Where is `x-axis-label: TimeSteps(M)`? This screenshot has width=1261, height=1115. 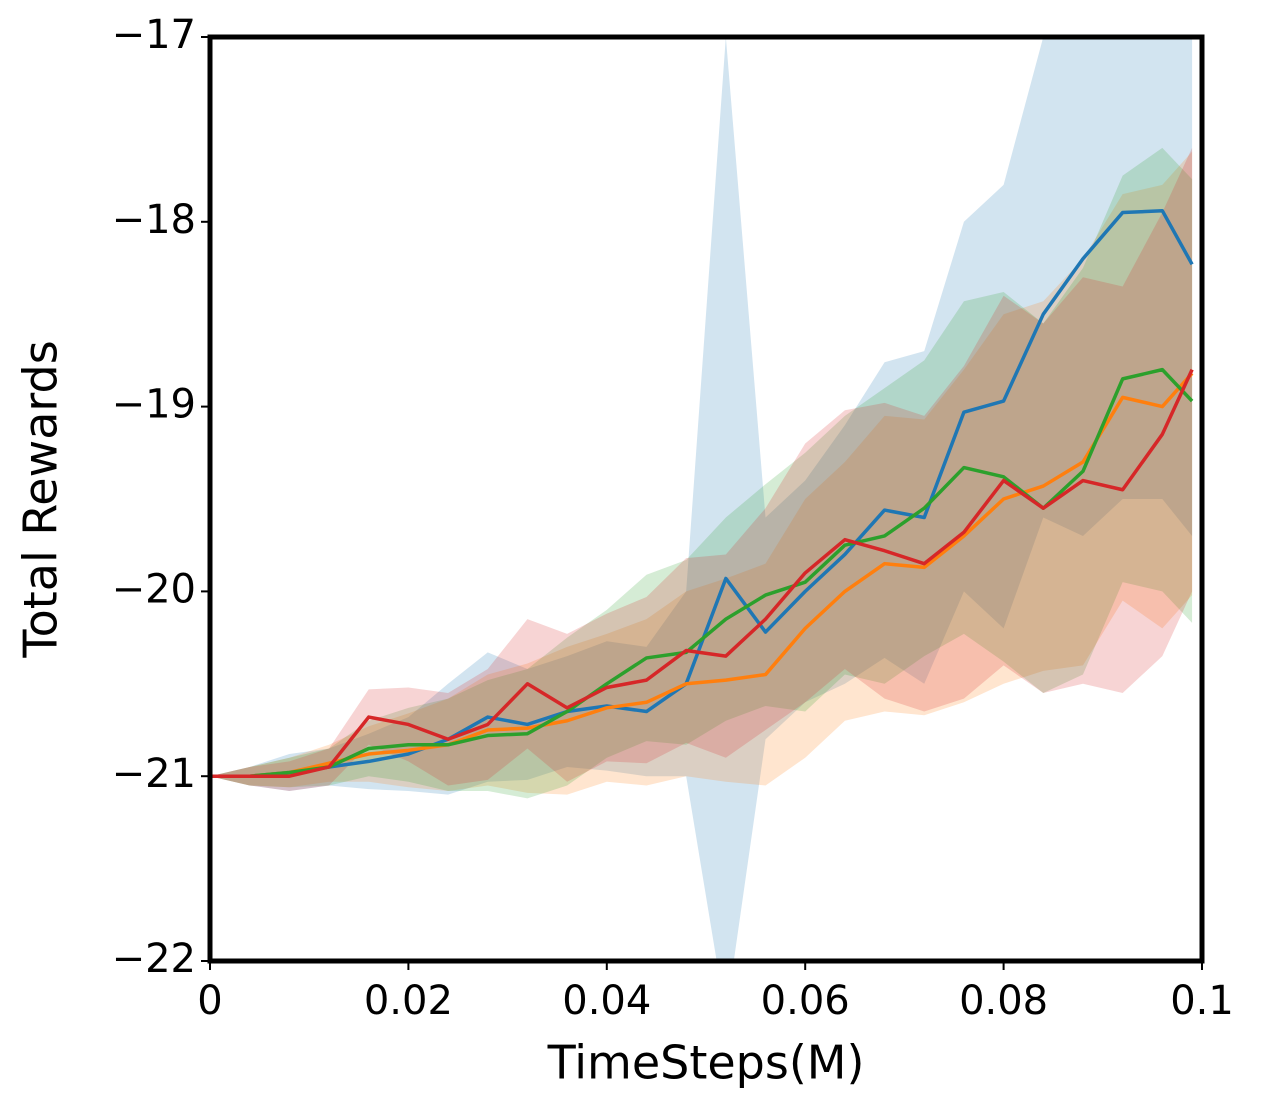
x-axis-label: TimeSteps(M) is located at coordinates (706, 1063).